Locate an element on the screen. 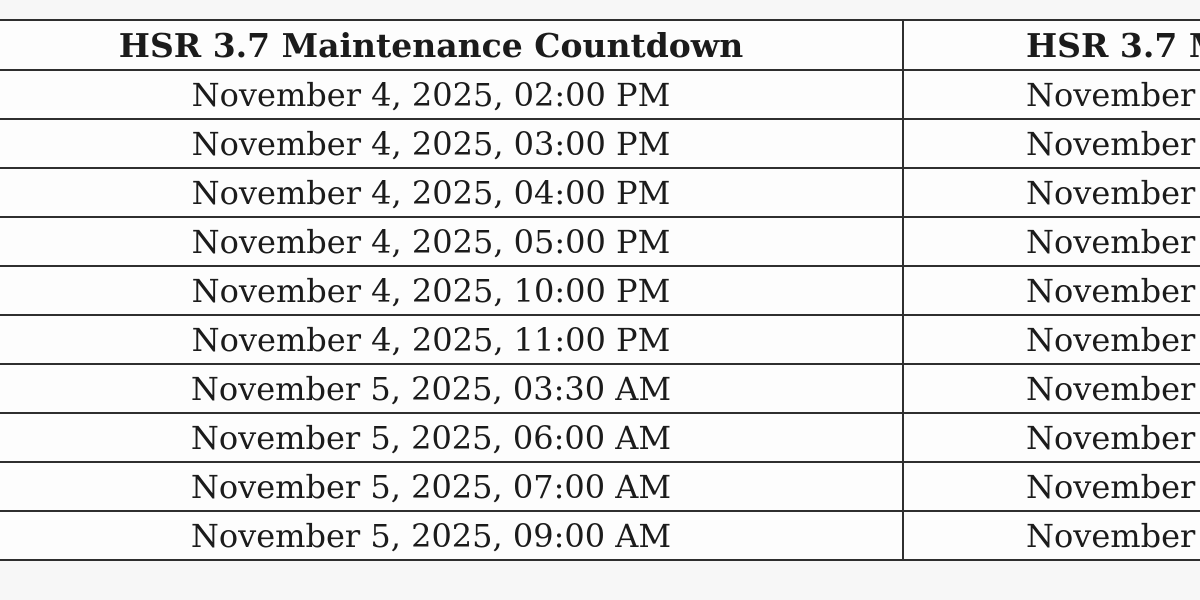 This screenshot has width=1200, height=600. table-row: November 4, 2025, 03:00 PM November is located at coordinates (600, 143).